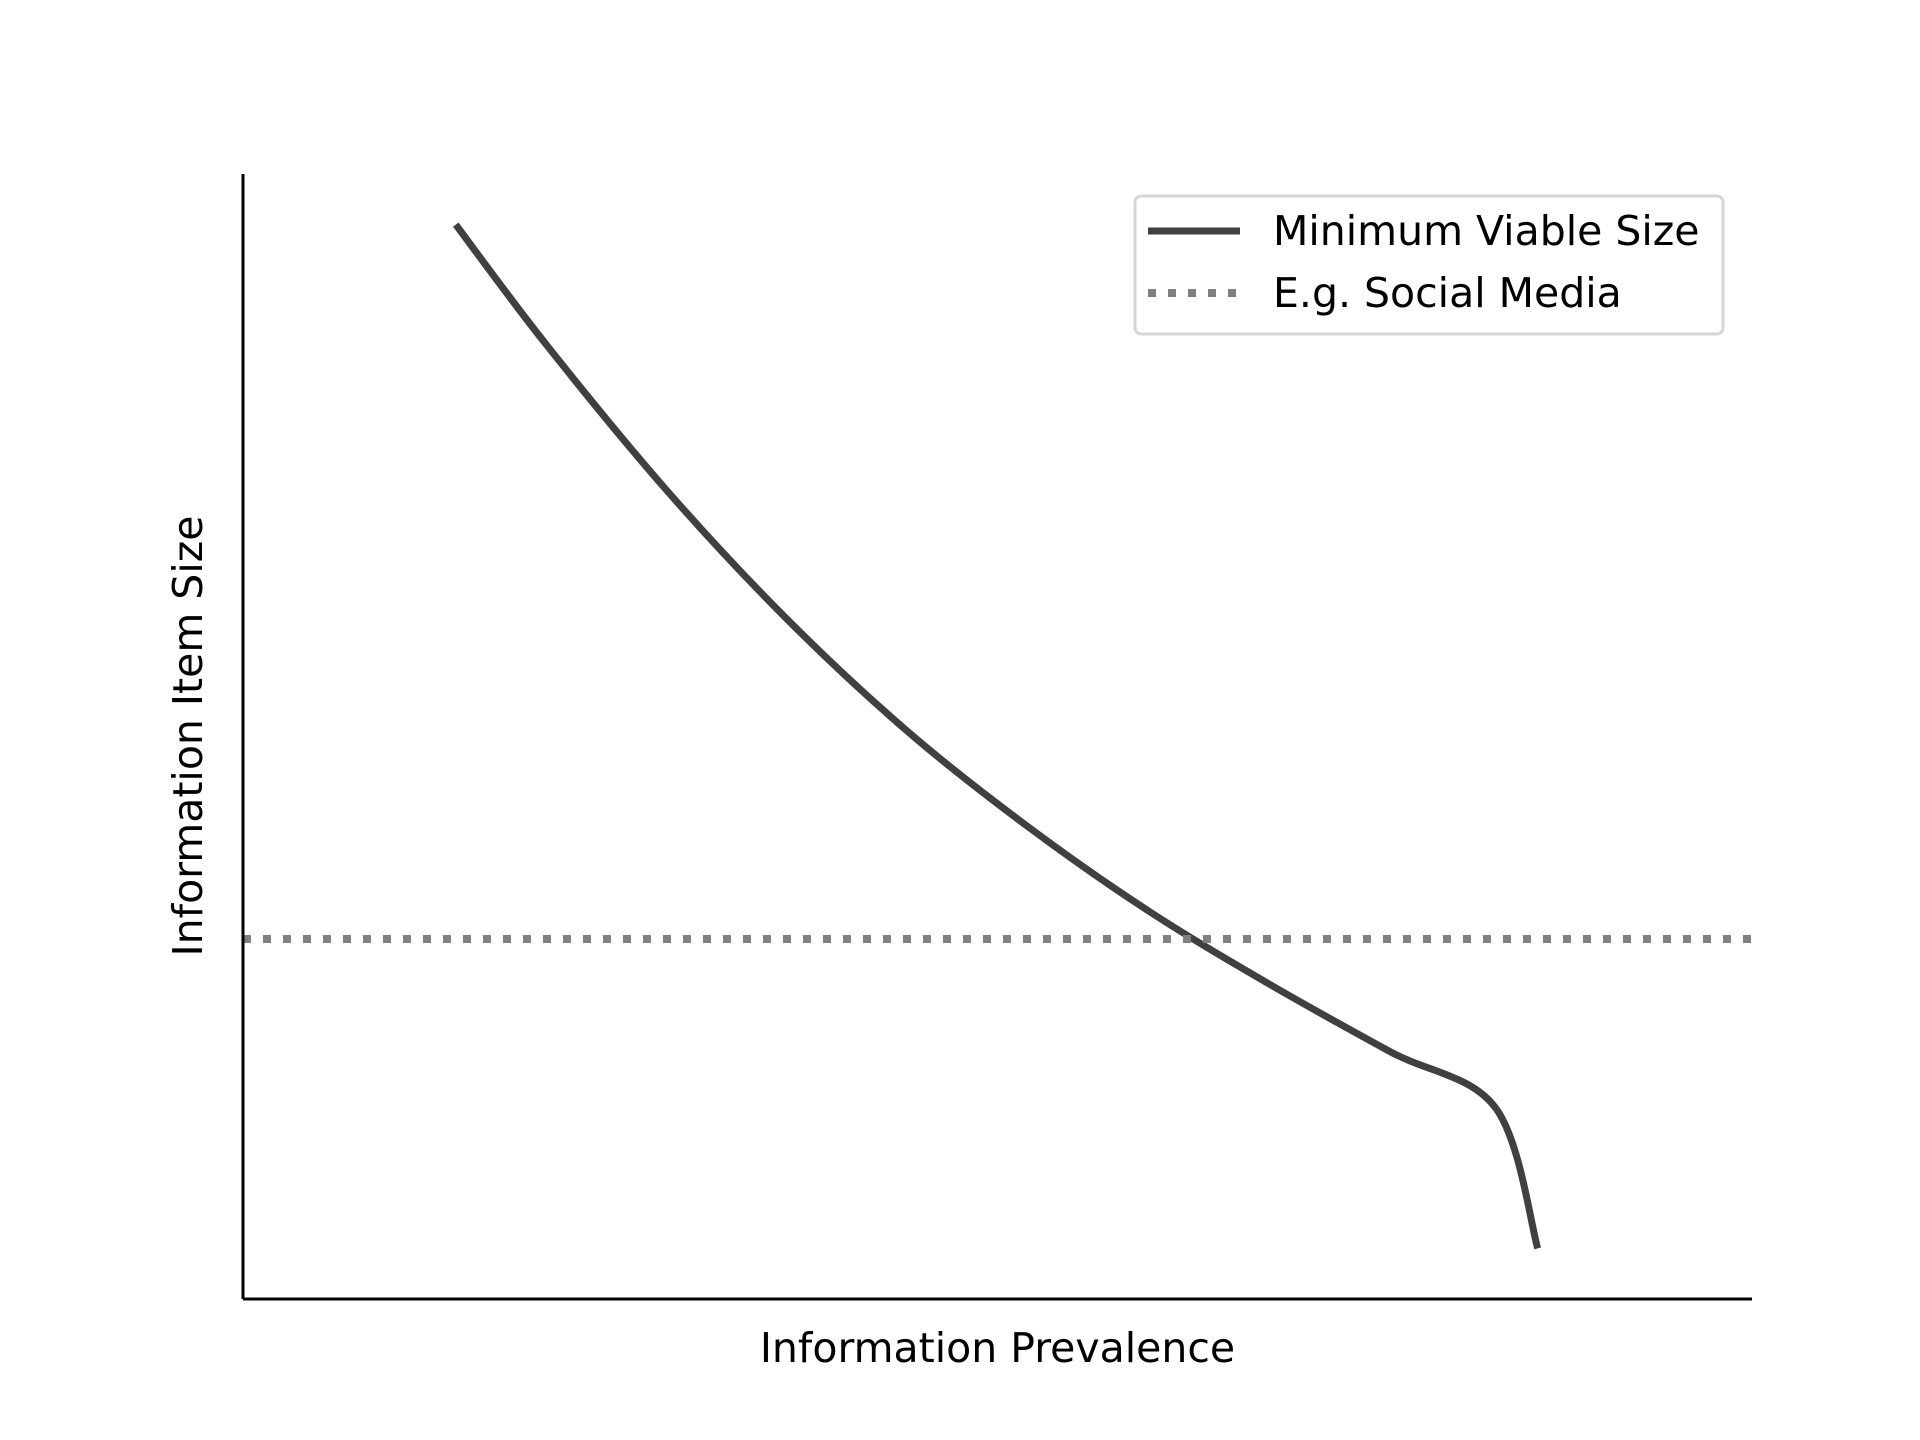 Image resolution: width=1920 pixels, height=1440 pixels. What do you see at coordinates (188, 736) in the screenshot?
I see `y-axis-label: Information Item Size` at bounding box center [188, 736].